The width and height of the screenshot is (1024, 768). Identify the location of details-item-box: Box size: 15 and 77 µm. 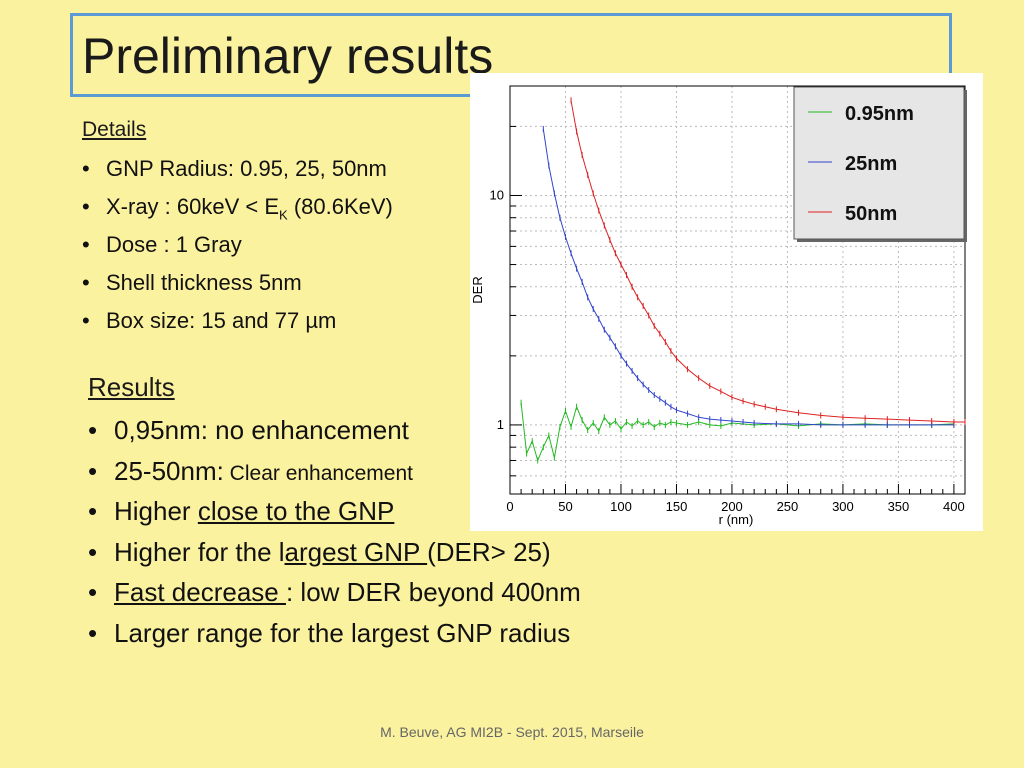
(237, 321).